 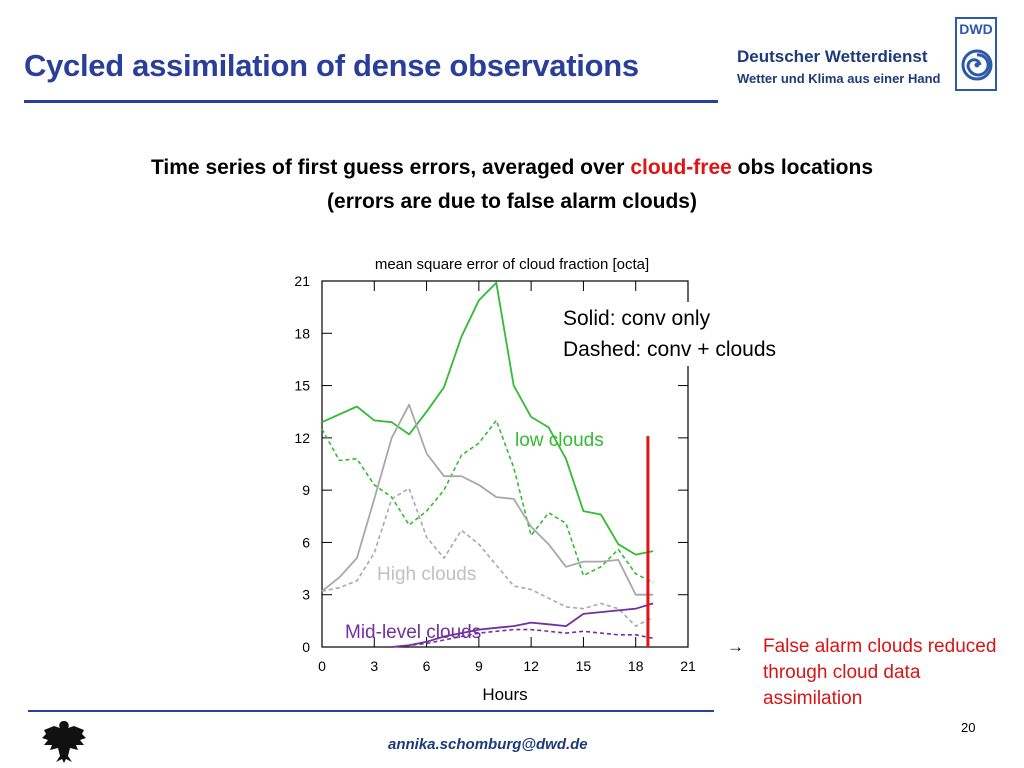 I want to click on series-line-high-dashed, so click(x=487, y=557).